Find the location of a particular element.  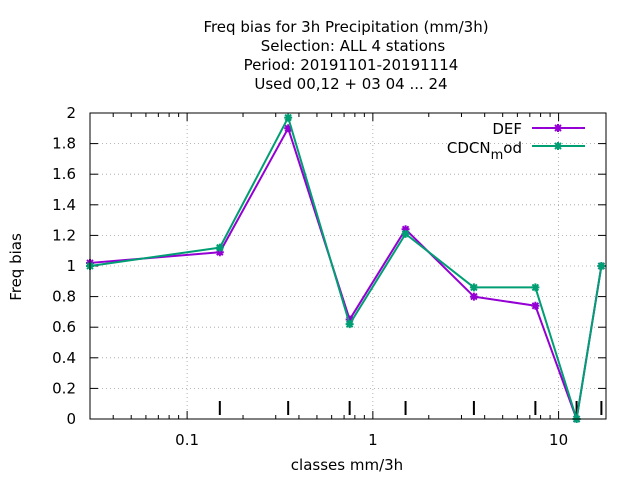

x-tick-label: 1 is located at coordinates (373, 440).